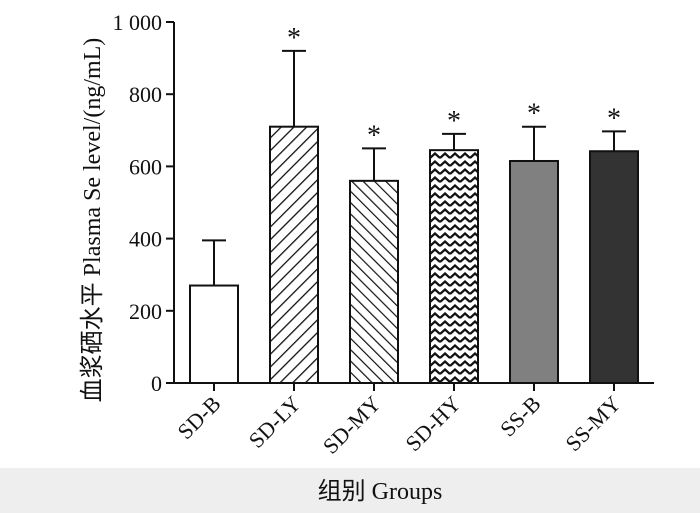 The image size is (700, 513). What do you see at coordinates (156, 383) in the screenshot?
I see `y-tick-label: 0` at bounding box center [156, 383].